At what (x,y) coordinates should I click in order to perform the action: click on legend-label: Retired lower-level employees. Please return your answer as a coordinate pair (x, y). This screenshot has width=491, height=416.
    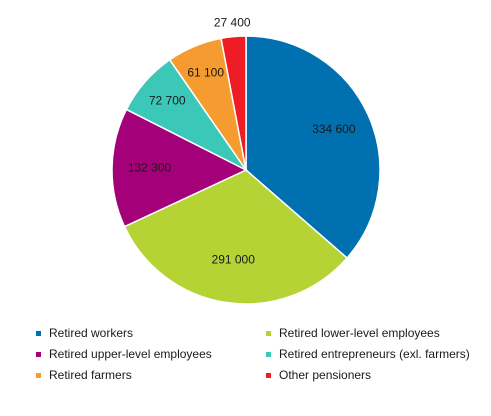
    Looking at the image, I should click on (359, 333).